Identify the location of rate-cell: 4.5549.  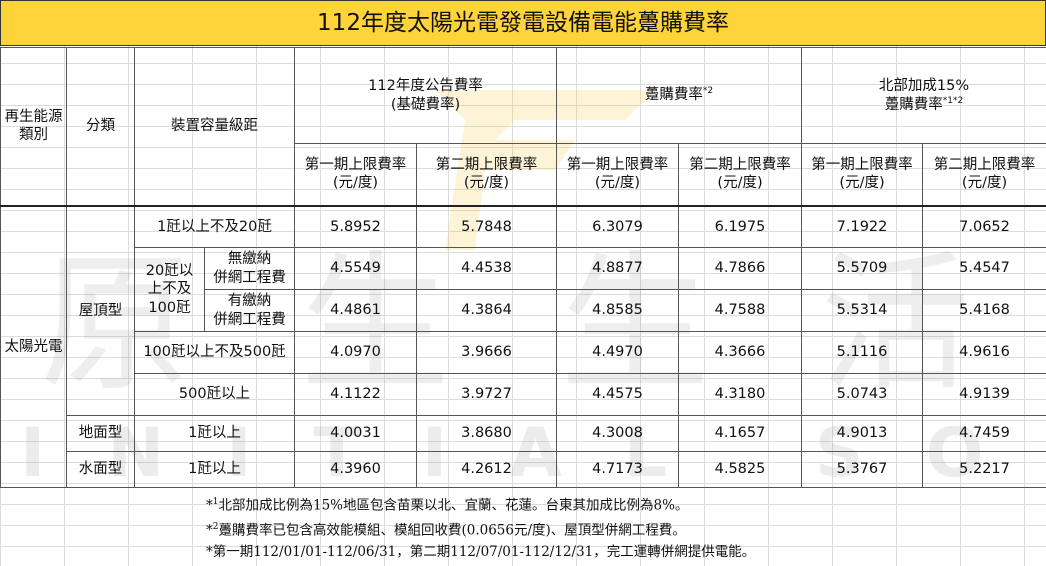
(355, 268).